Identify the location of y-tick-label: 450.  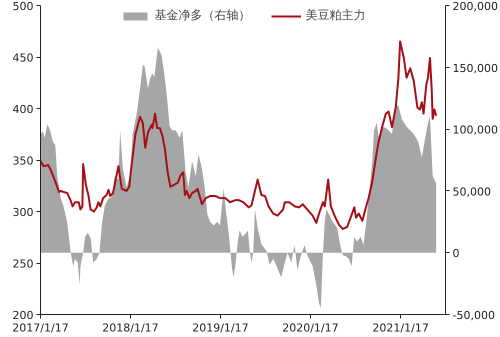
(23, 58).